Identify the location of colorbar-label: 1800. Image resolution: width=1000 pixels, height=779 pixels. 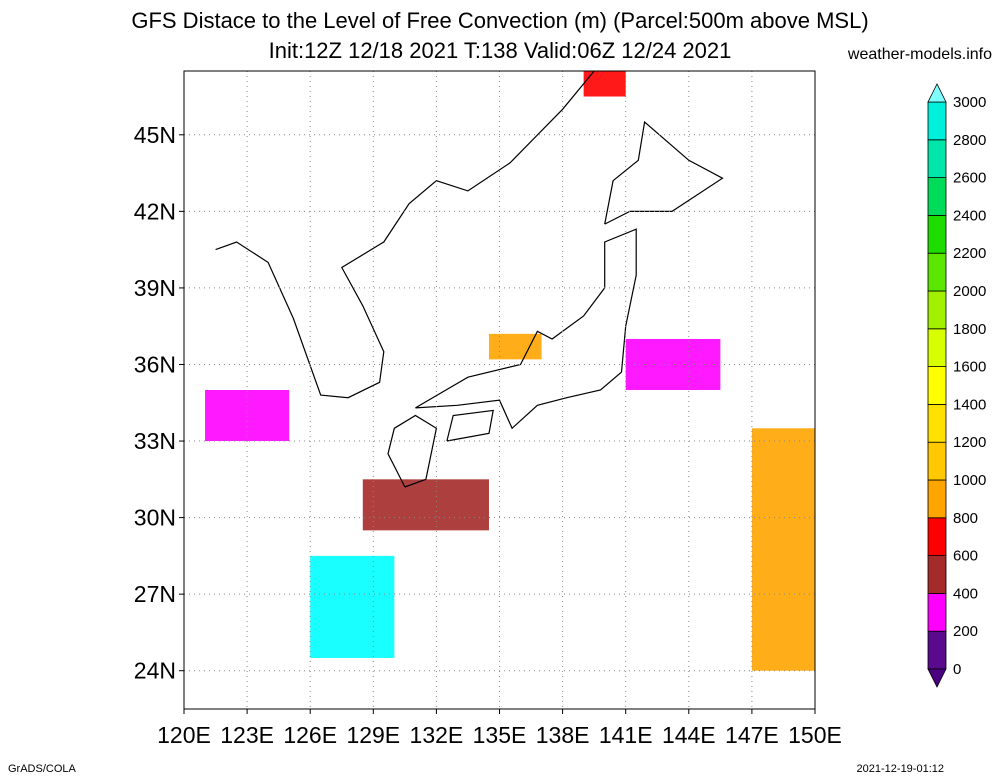
(969, 329).